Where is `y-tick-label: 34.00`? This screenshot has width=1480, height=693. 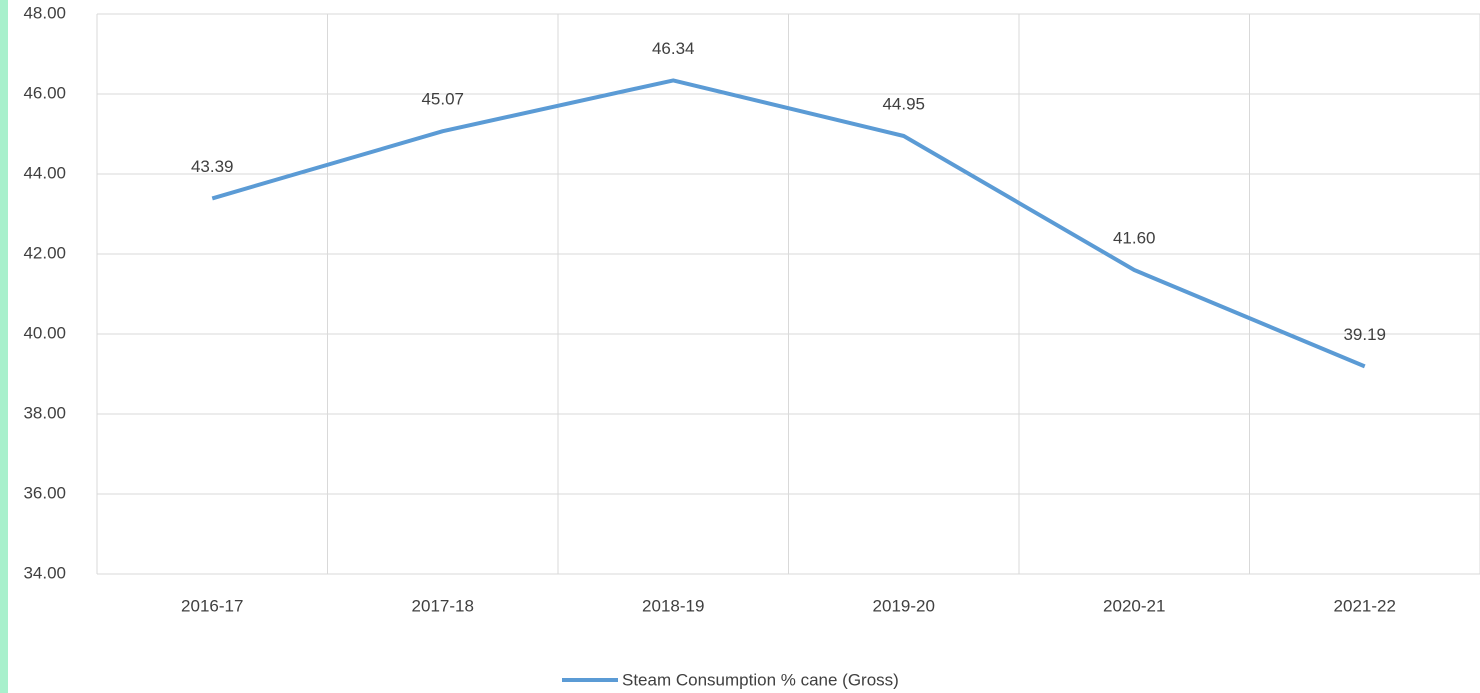 y-tick-label: 34.00 is located at coordinates (44, 572).